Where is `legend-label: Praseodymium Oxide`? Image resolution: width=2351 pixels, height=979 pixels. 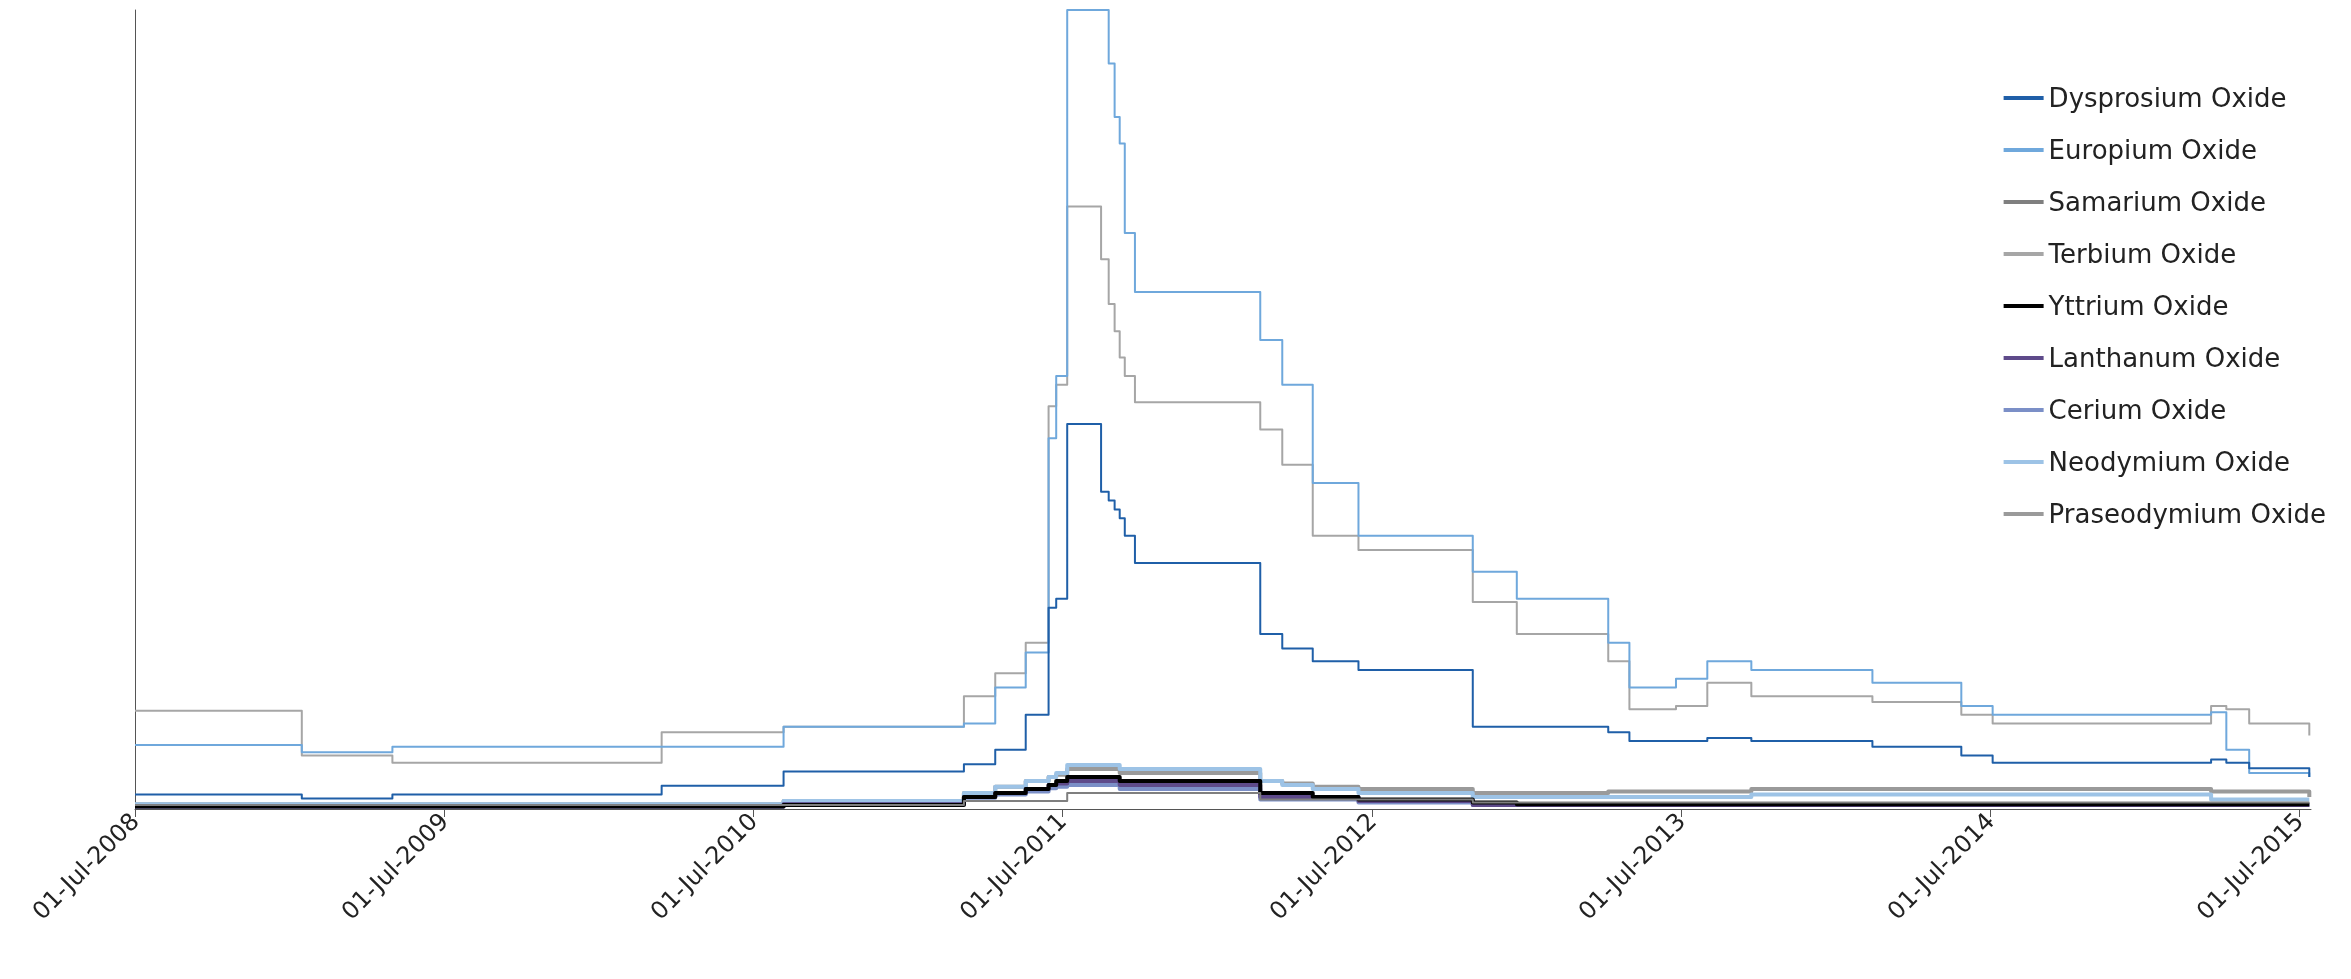
legend-label: Praseodymium Oxide is located at coordinates (2187, 514).